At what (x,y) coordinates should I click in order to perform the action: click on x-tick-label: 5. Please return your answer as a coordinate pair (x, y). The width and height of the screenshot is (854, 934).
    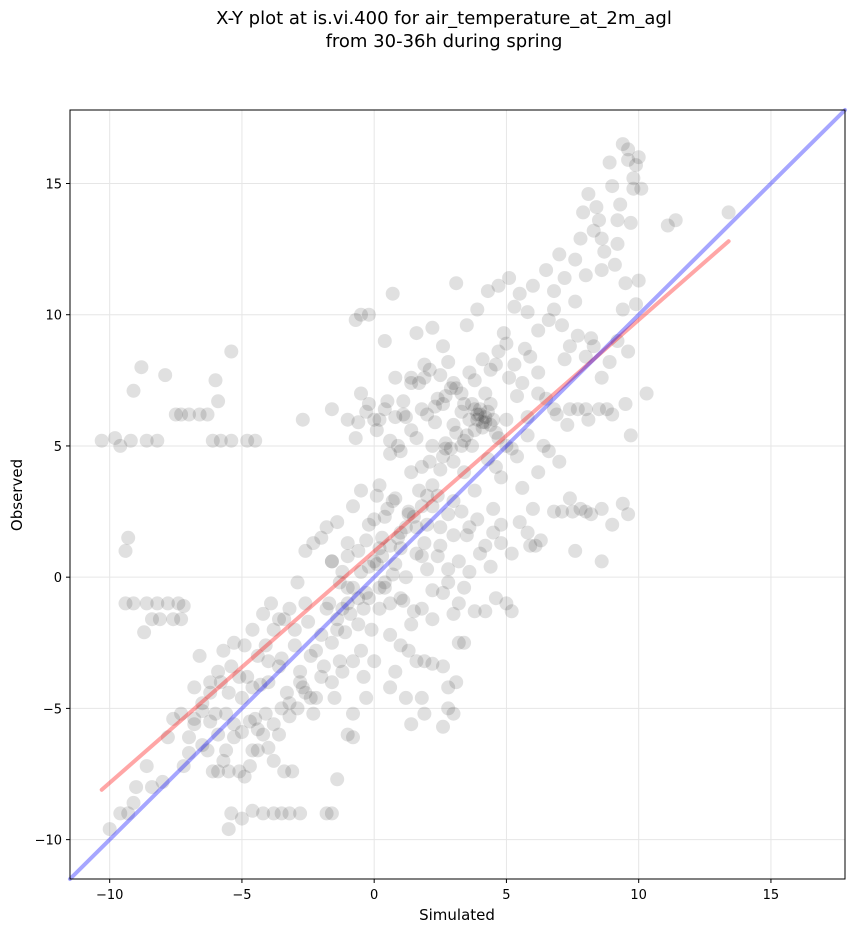
    Looking at the image, I should click on (506, 895).